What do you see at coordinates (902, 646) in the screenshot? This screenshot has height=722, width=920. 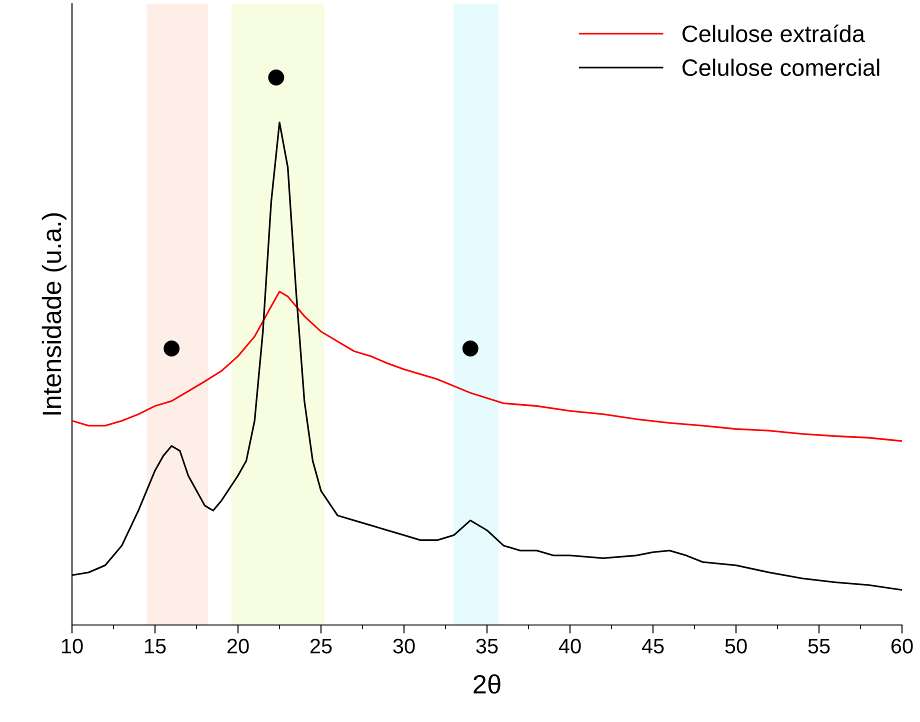 I see `x-tick-label: 60` at bounding box center [902, 646].